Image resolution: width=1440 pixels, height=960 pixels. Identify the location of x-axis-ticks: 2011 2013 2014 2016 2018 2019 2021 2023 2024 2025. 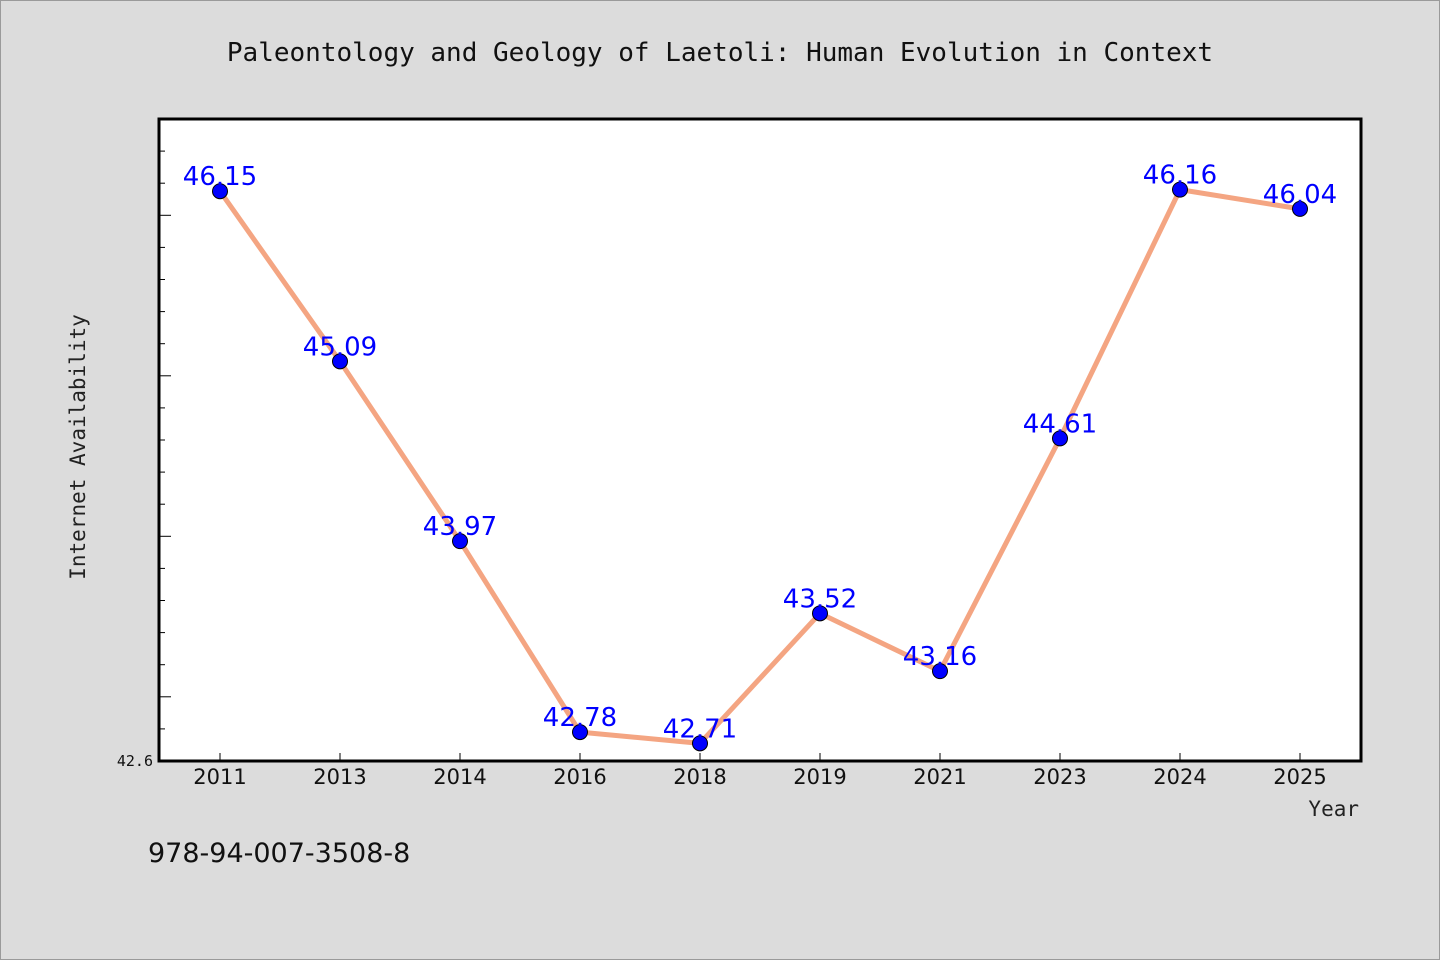
(760, 771).